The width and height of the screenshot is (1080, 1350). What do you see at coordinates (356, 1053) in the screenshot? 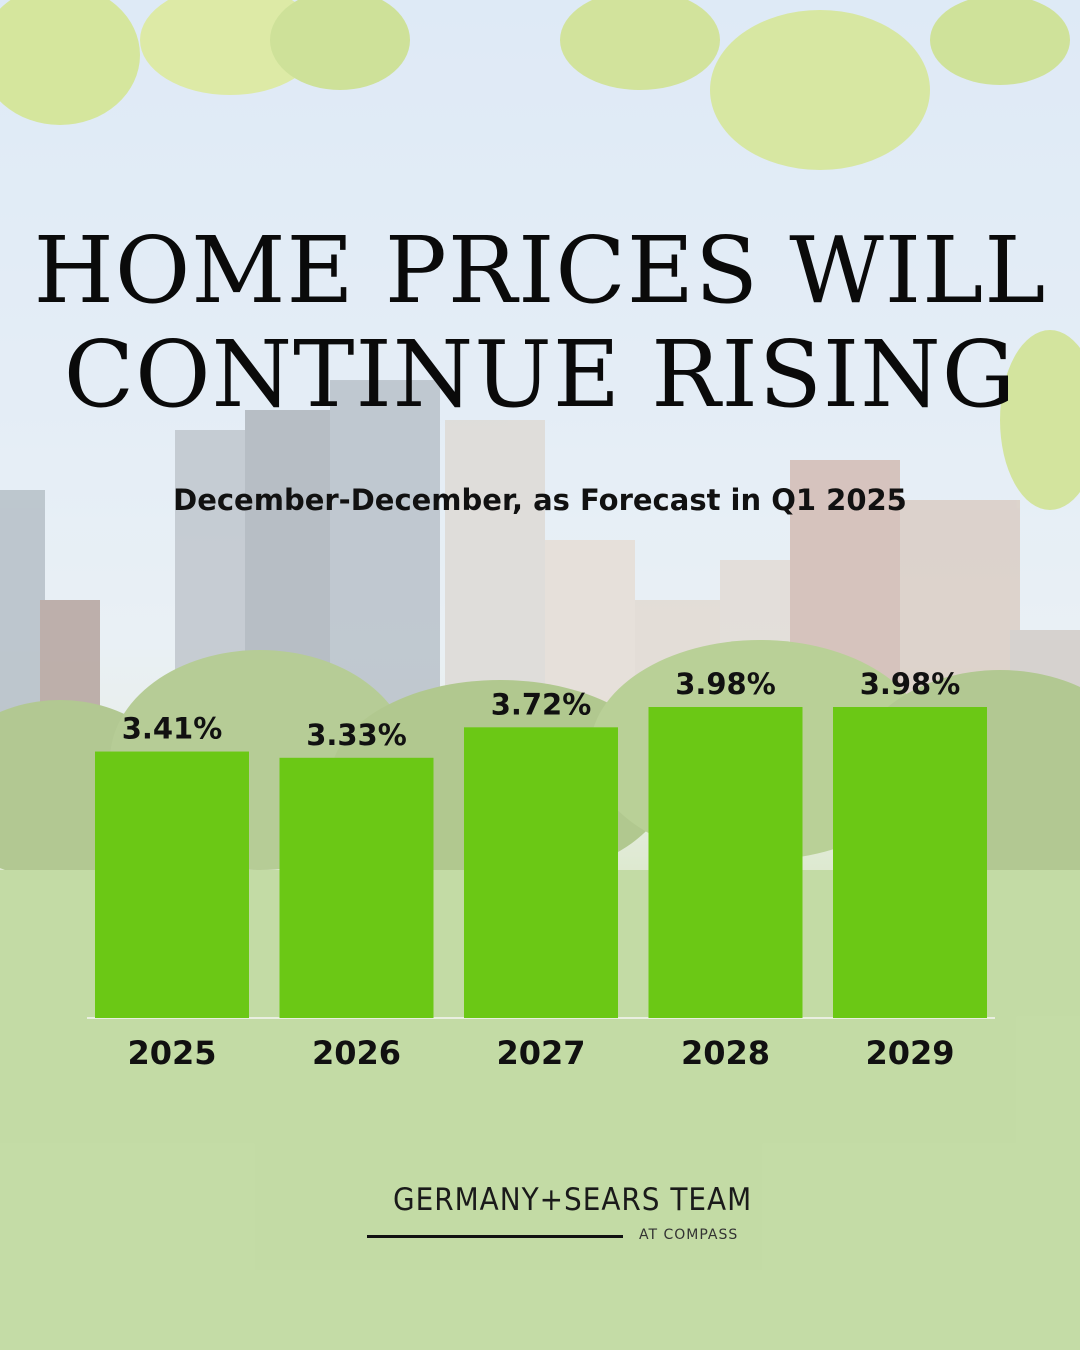
I see `category-label-2026: 2026` at bounding box center [356, 1053].